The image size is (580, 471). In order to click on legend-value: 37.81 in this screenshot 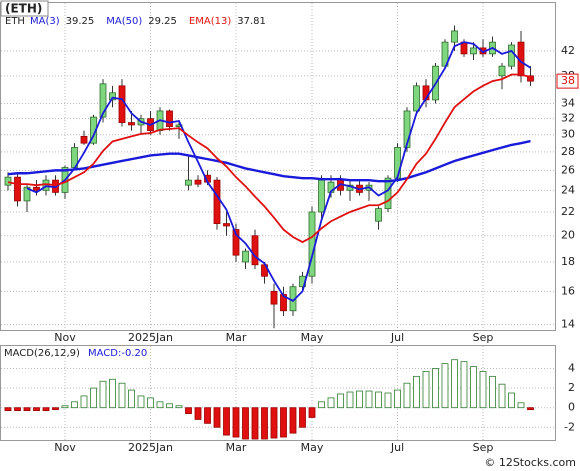, I will do `click(251, 21)`.